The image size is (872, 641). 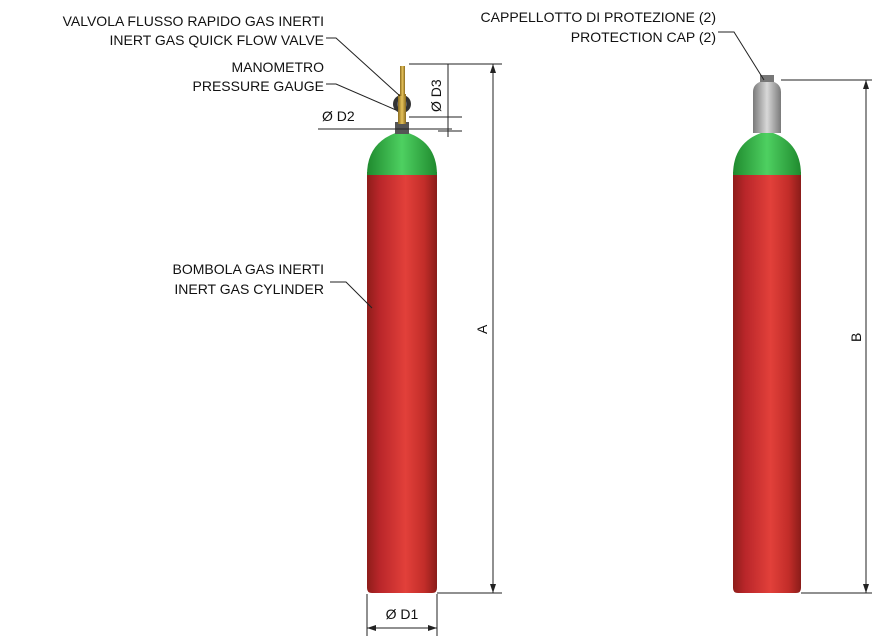 I want to click on dim-d3: Ø D3, so click(x=436, y=95).